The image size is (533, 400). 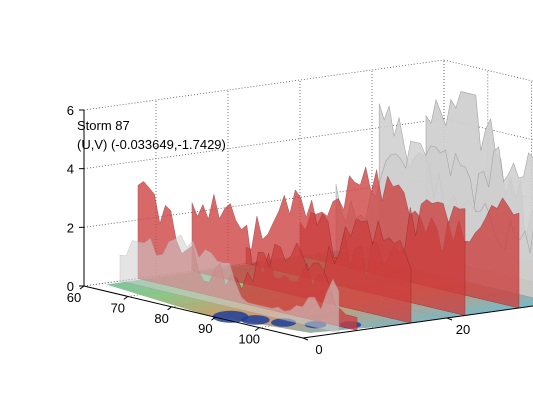 I want to click on x-tick-label: 80, so click(x=161, y=318).